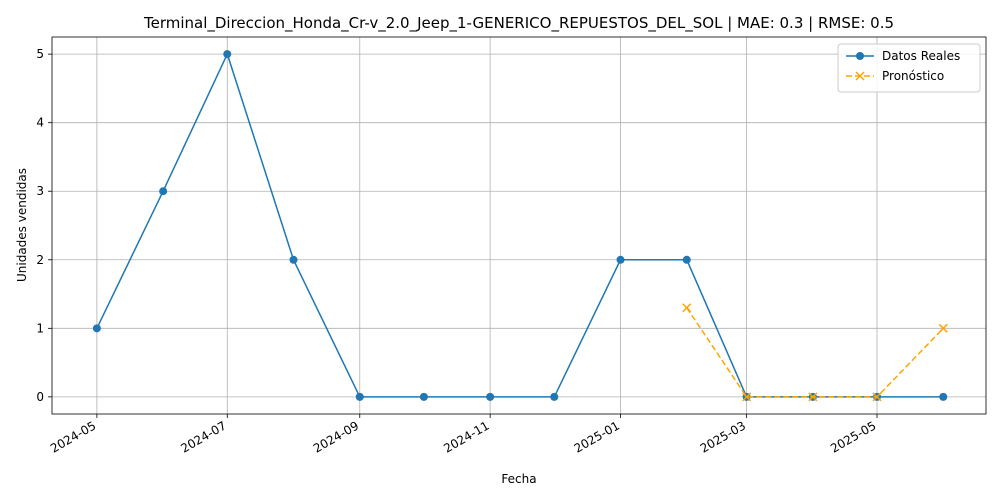  I want to click on y-tick-label: 3, so click(40, 191).